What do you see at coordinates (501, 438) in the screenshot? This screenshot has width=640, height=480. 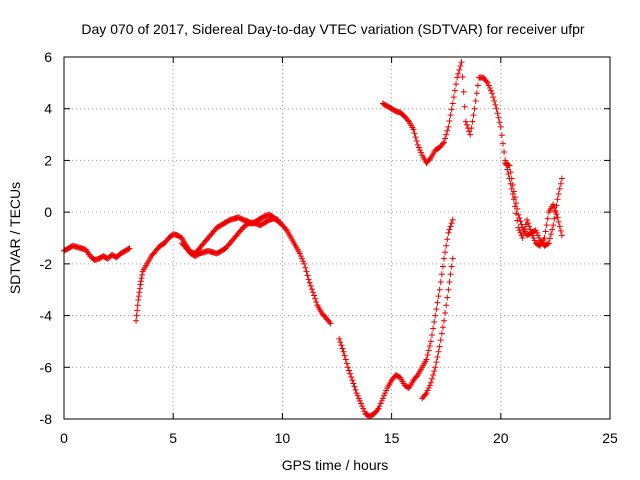 I see `x-tick-label: 20` at bounding box center [501, 438].